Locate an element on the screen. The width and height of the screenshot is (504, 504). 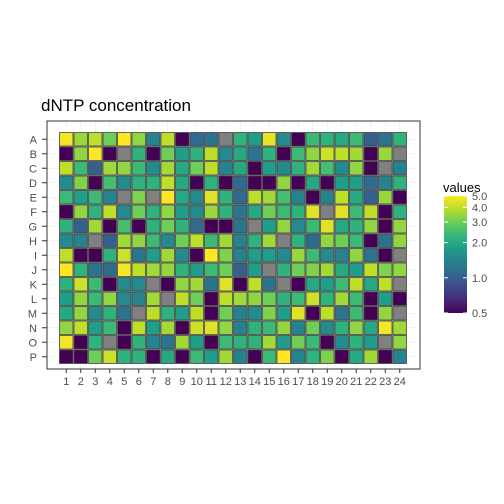
legend-ticks: 5.04.0 3.0 2.0 1.0 0.5 is located at coordinates (465, 255).